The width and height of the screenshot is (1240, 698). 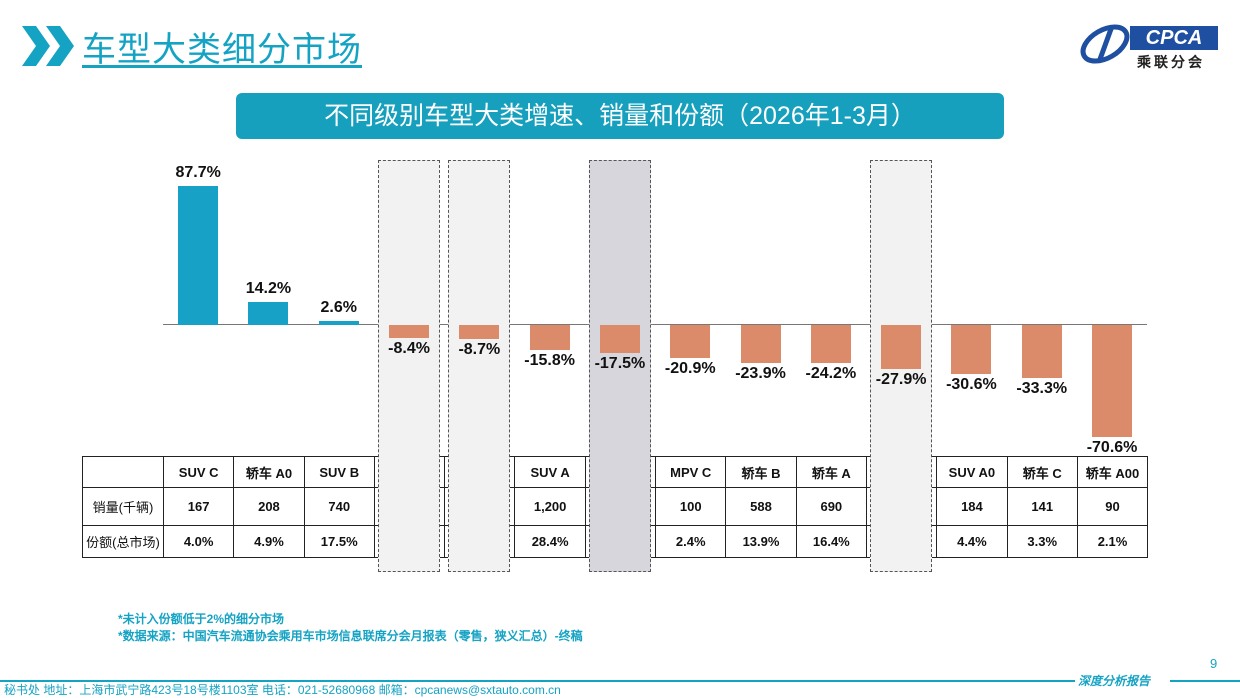 What do you see at coordinates (620, 116) in the screenshot?
I see `chart-title: 不同级别车型大类增速、销量和份额（2026年1-3月）` at bounding box center [620, 116].